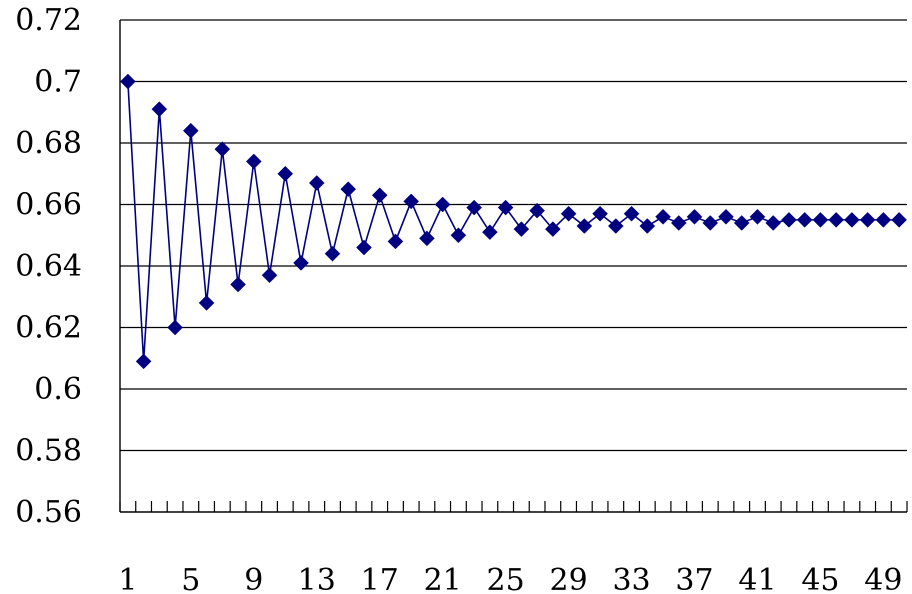  What do you see at coordinates (883, 578) in the screenshot?
I see `x-tick-label: 49` at bounding box center [883, 578].